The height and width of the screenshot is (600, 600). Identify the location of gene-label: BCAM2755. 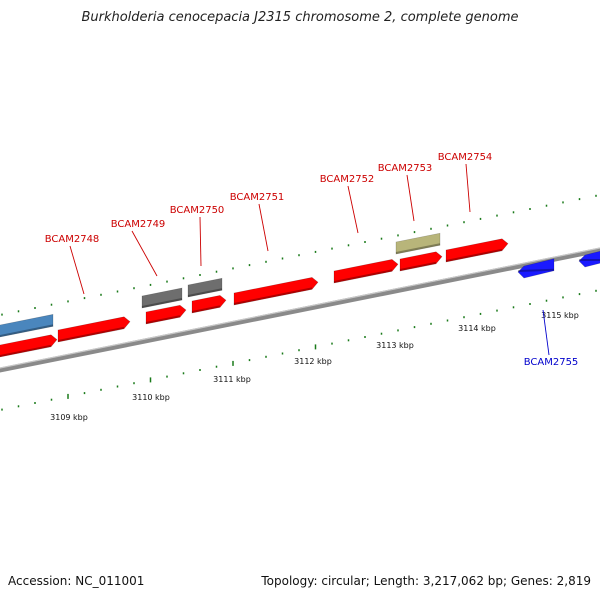
(551, 362).